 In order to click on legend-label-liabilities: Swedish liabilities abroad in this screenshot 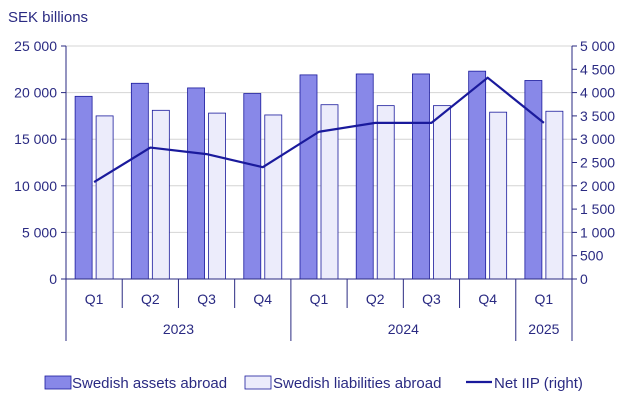, I will do `click(357, 383)`.